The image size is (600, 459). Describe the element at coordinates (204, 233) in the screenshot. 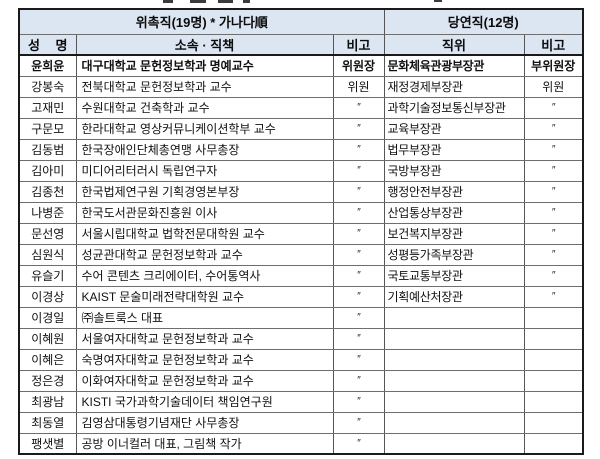

I see `affiliation-cell: 서울시립대학교 법학전문대학원 교수` at that location.